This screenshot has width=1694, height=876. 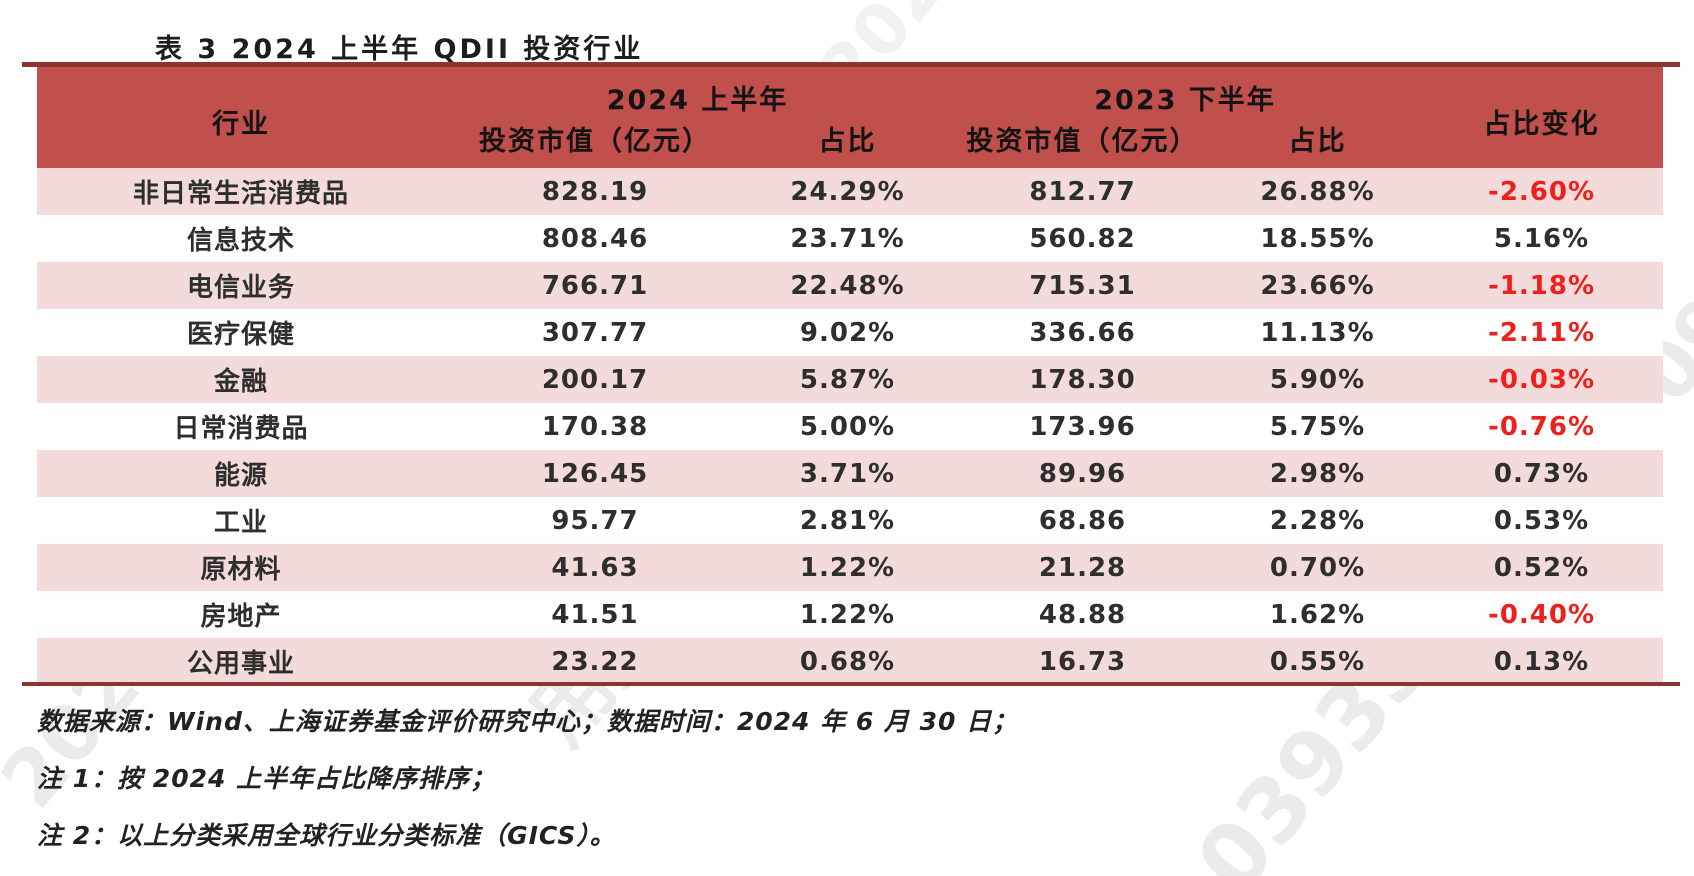 I want to click on value-cell: 89.96, so click(x=1083, y=473).